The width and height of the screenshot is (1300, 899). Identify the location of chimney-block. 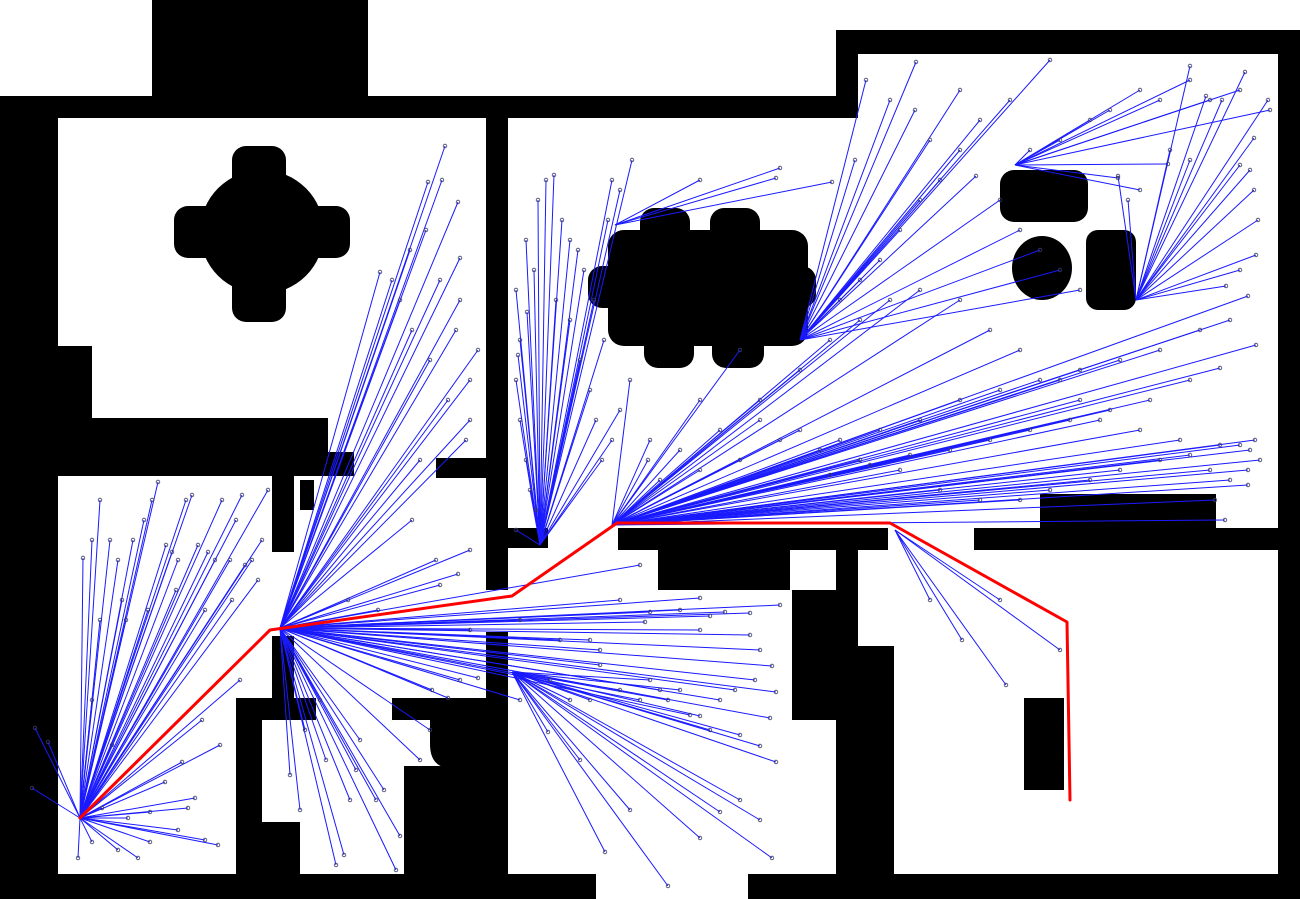
(260, 49).